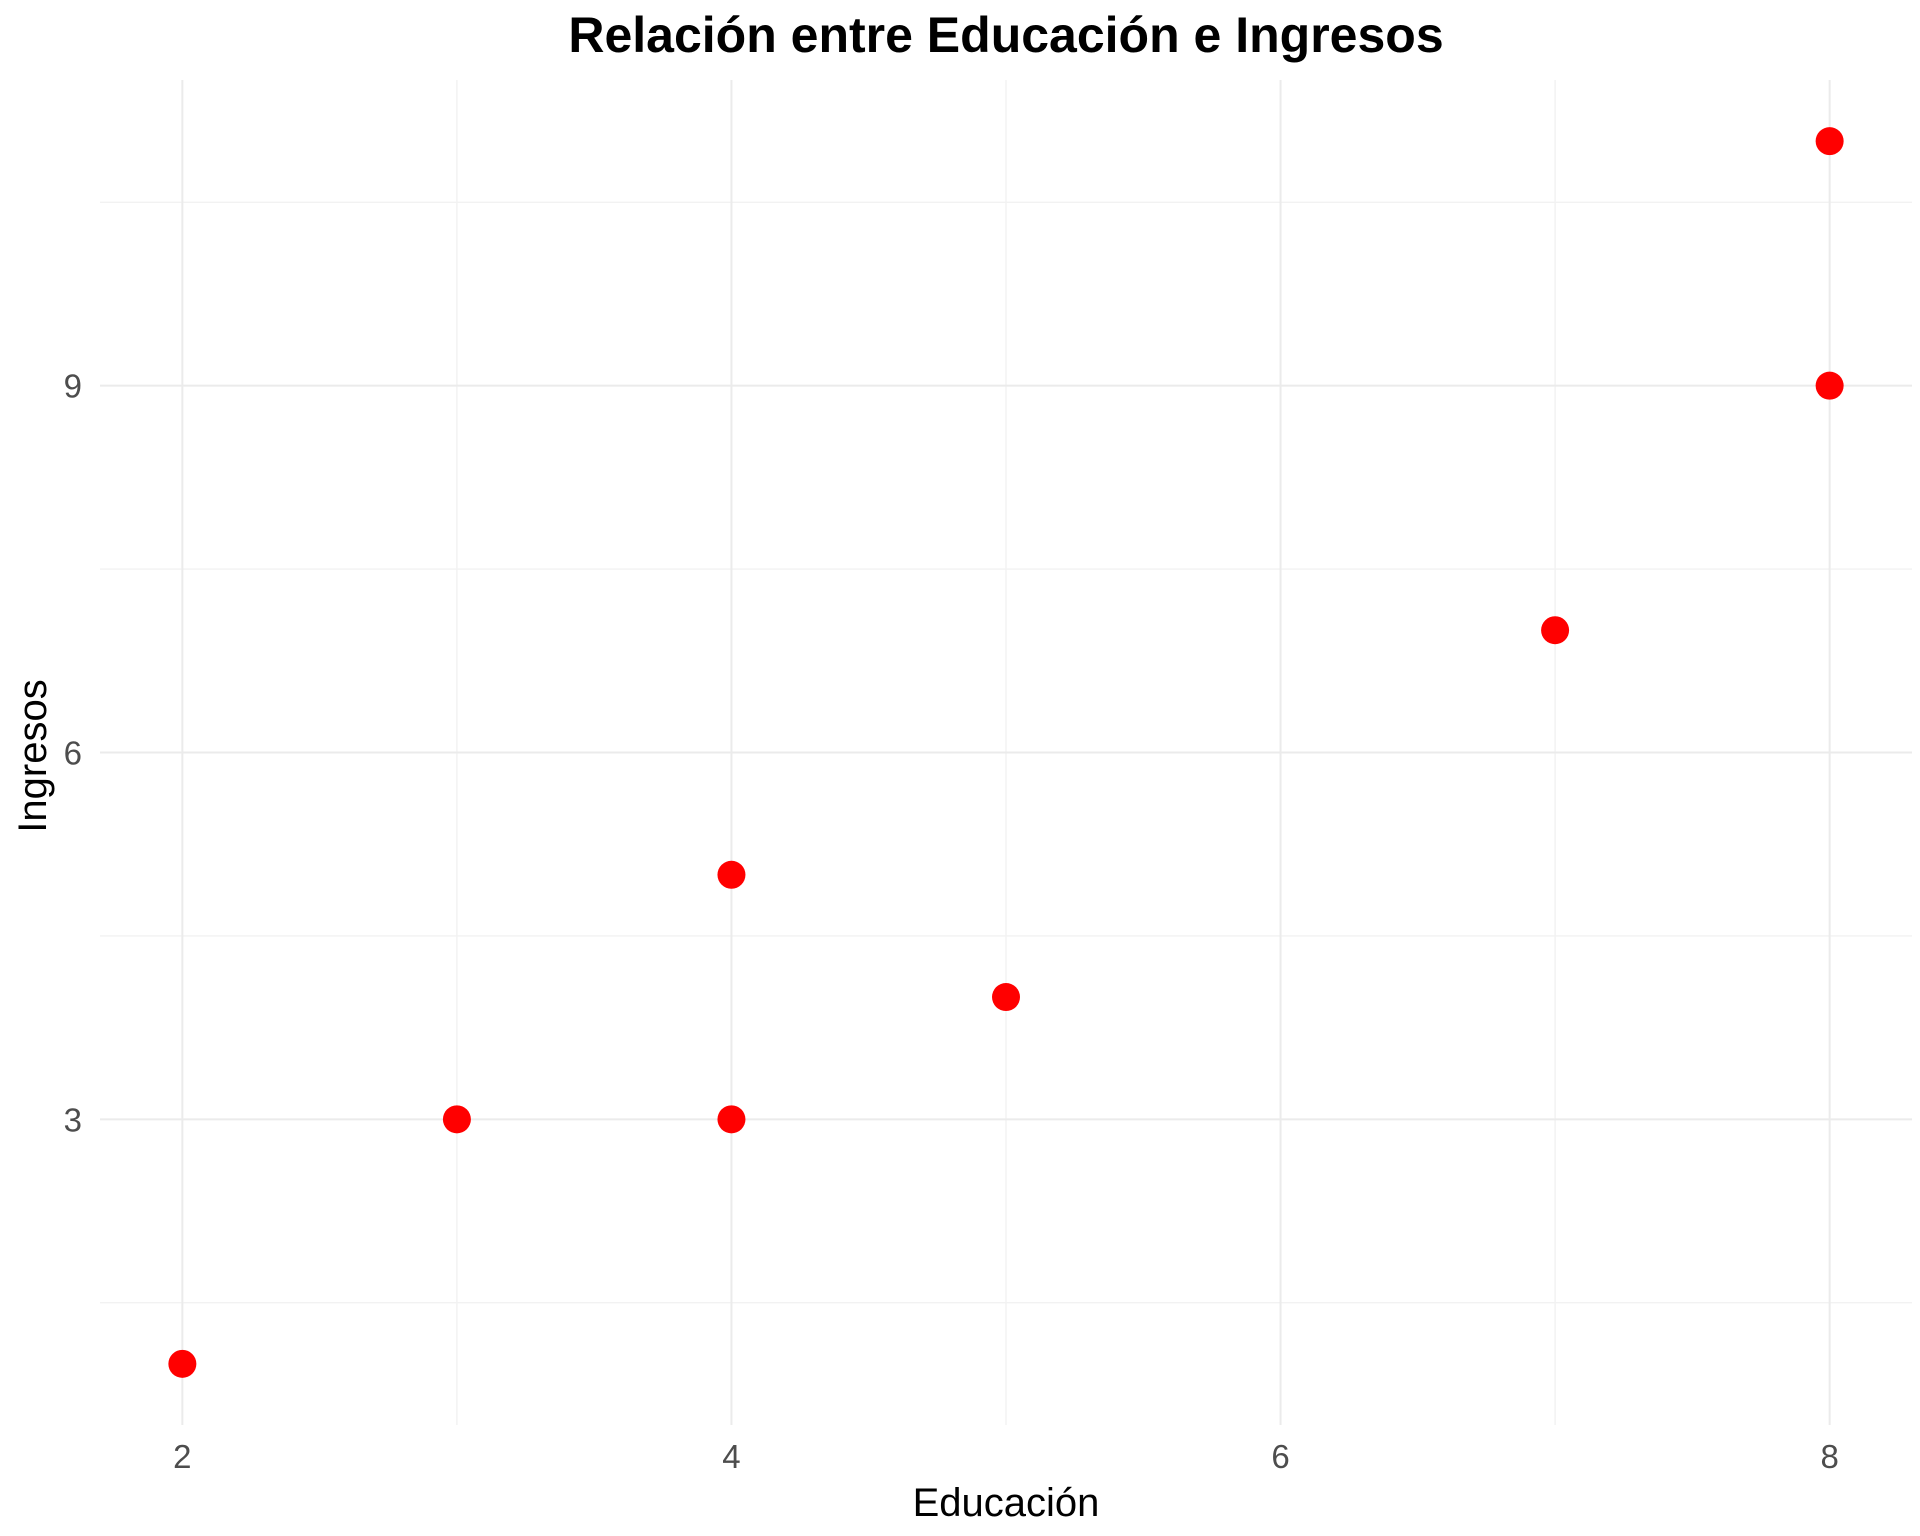 Image resolution: width=1920 pixels, height=1536 pixels. What do you see at coordinates (1829, 1456) in the screenshot?
I see `x-tick-label: 8` at bounding box center [1829, 1456].